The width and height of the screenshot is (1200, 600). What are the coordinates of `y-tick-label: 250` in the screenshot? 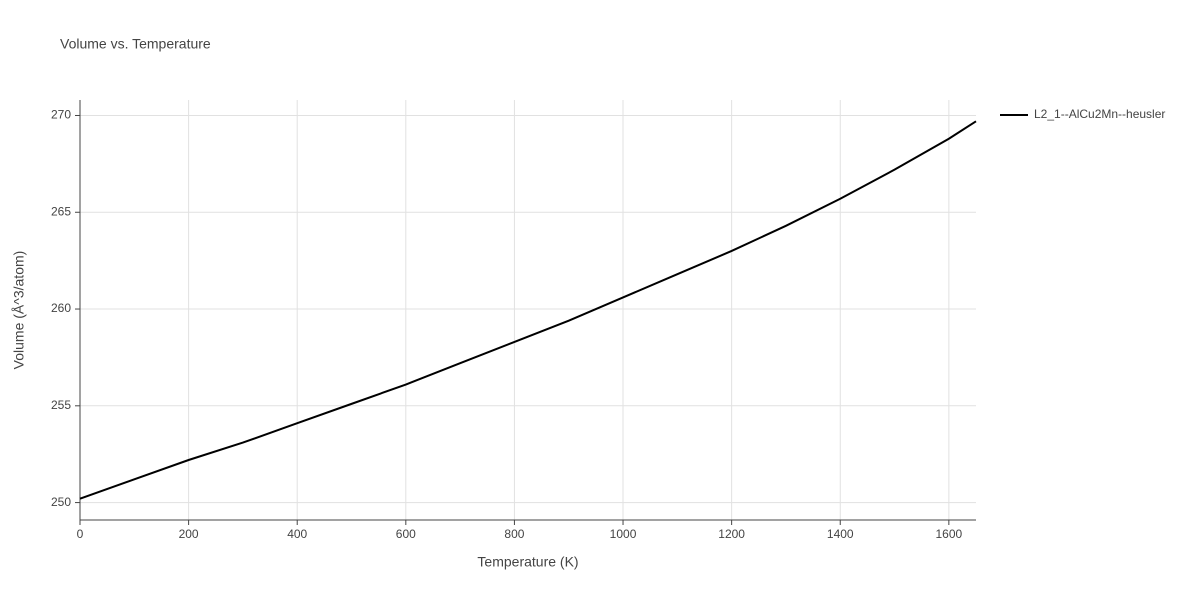 It's located at (61, 502).